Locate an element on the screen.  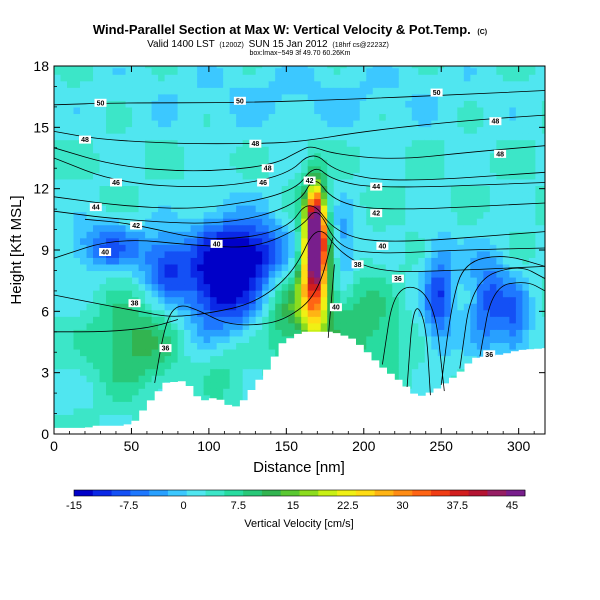
chart-title-suffix: (C) is located at coordinates (482, 32).